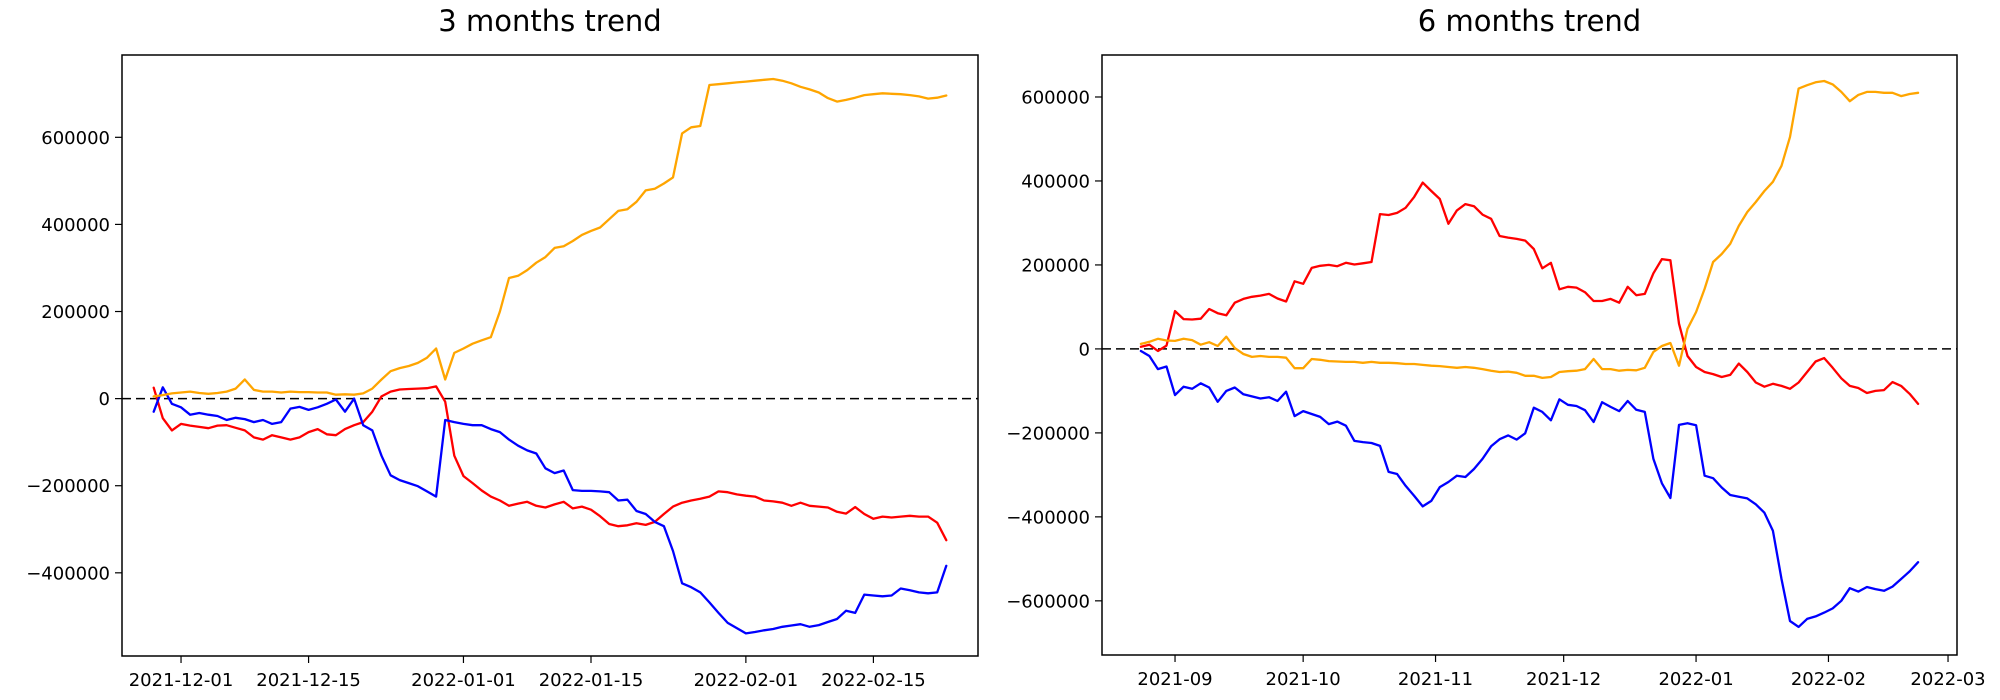 This screenshot has height=700, width=2000. I want to click on chart-title-3-months: 3 months trend, so click(550, 21).